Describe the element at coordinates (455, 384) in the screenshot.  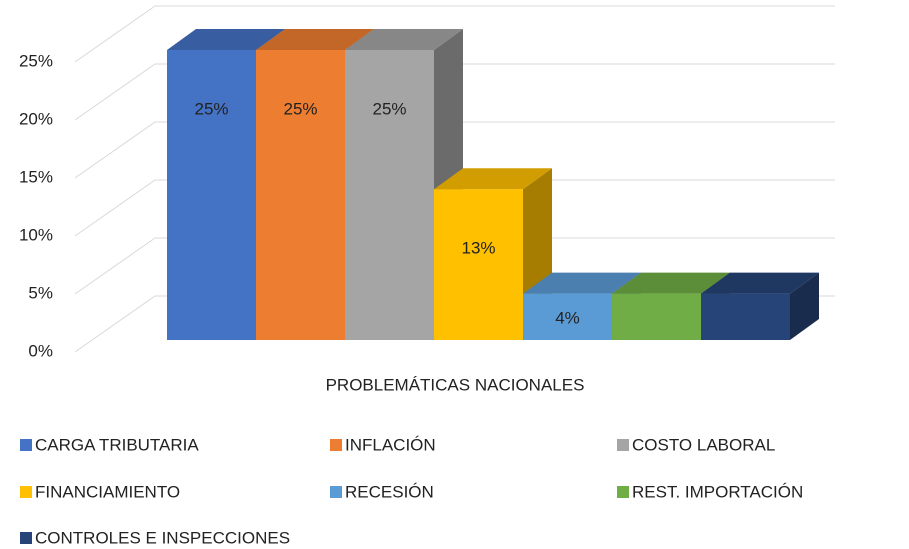
I see `category-label: PROBLEMÁTICAS NACIONALES` at that location.